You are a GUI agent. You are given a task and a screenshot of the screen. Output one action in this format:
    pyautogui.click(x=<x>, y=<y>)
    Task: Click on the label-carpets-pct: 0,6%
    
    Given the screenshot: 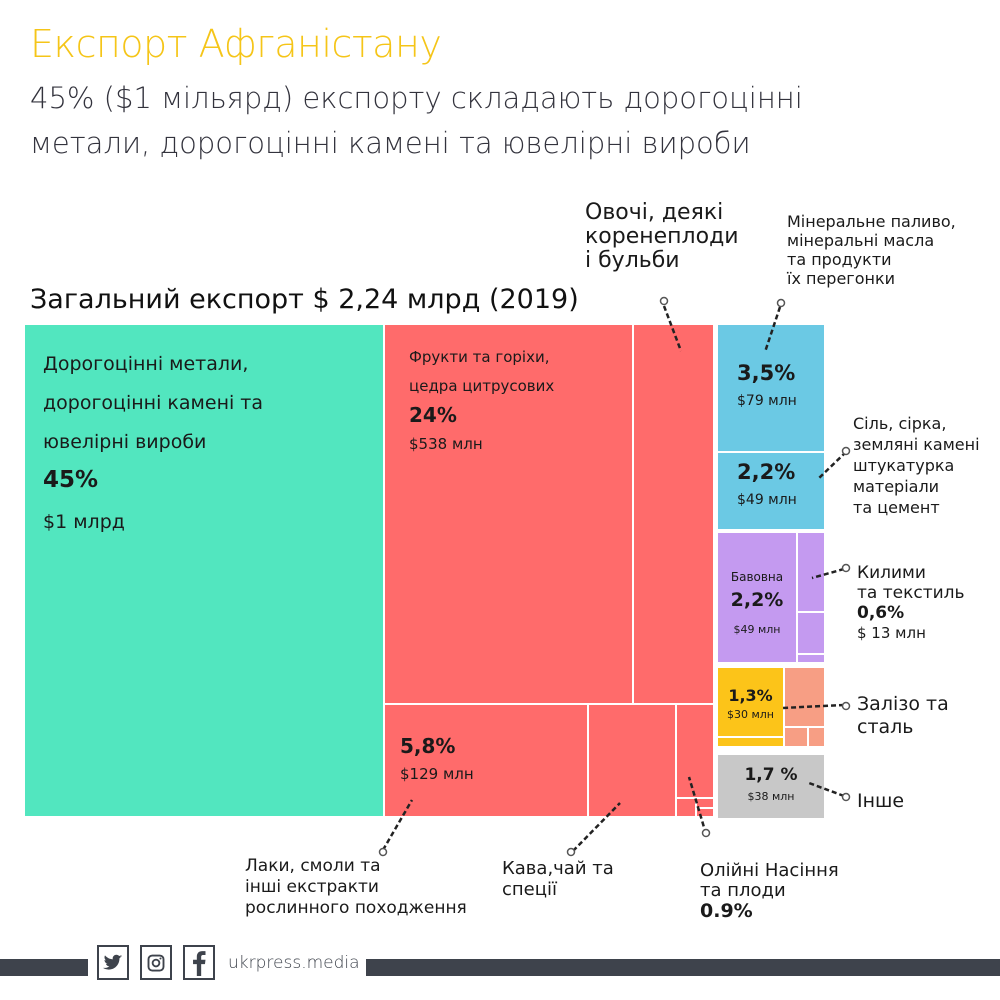 What is the action you would take?
    pyautogui.click(x=881, y=613)
    